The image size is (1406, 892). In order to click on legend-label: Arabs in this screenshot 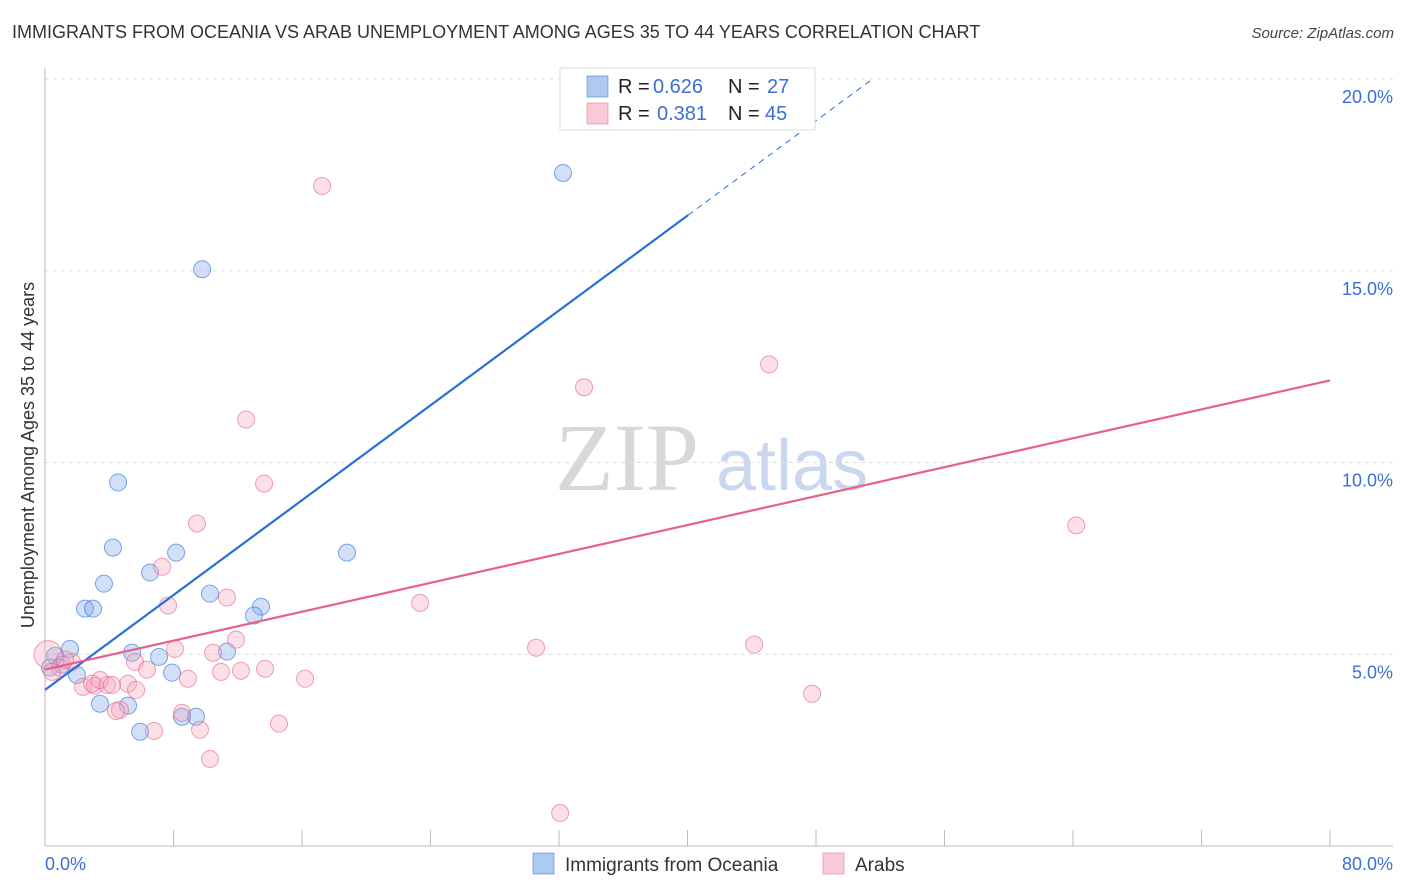, I will do `click(880, 865)`.